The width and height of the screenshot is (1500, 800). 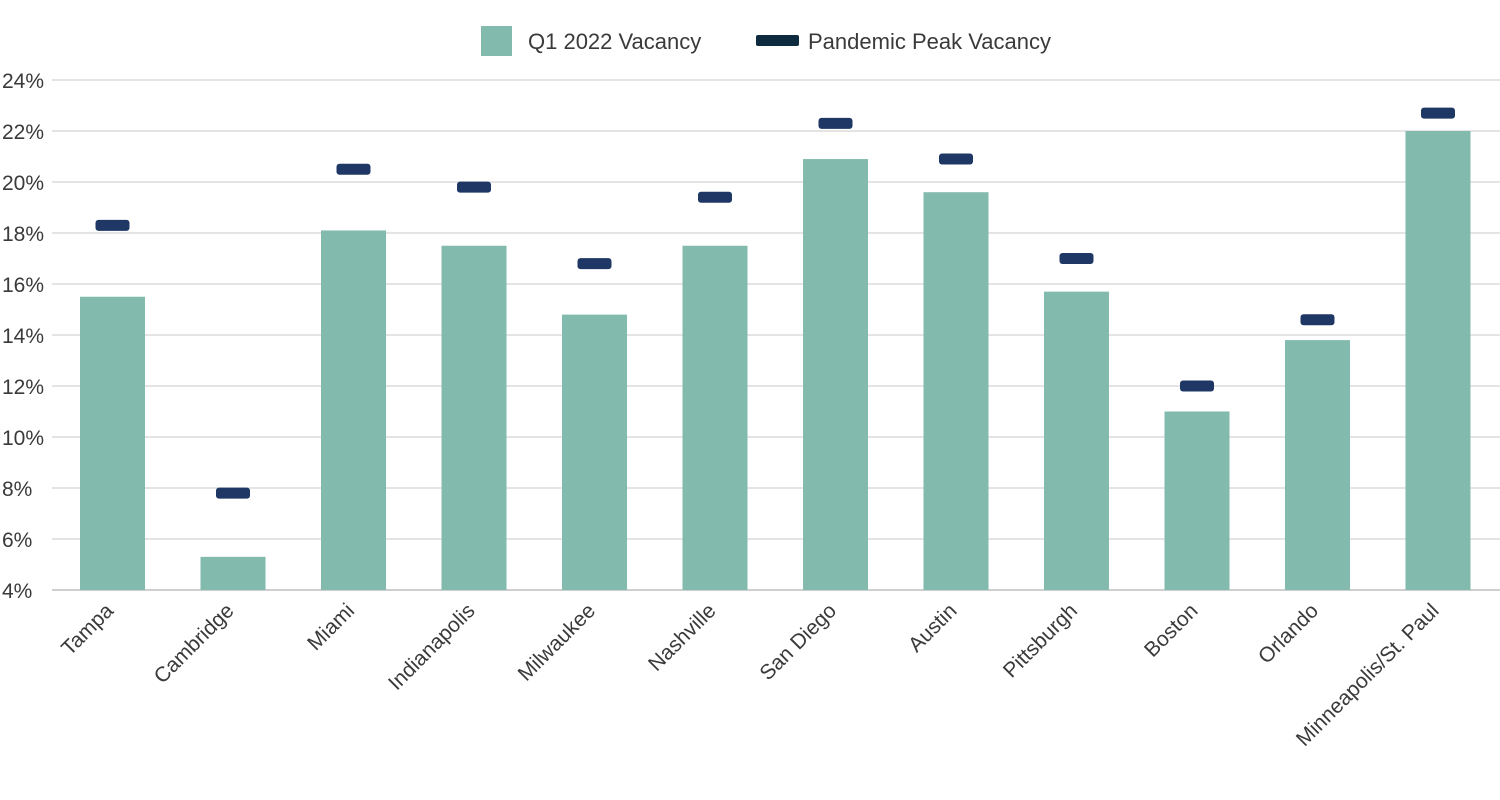 What do you see at coordinates (432, 647) in the screenshot?
I see `x-tick-label: Indianapolis` at bounding box center [432, 647].